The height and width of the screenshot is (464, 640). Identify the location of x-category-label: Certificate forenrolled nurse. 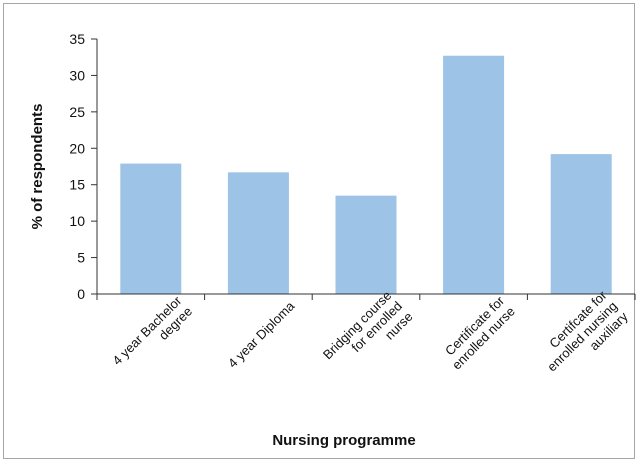
(478, 333).